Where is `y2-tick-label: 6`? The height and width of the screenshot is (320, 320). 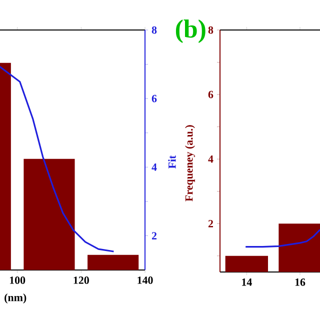 y2-tick-label: 6 is located at coordinates (154, 98).